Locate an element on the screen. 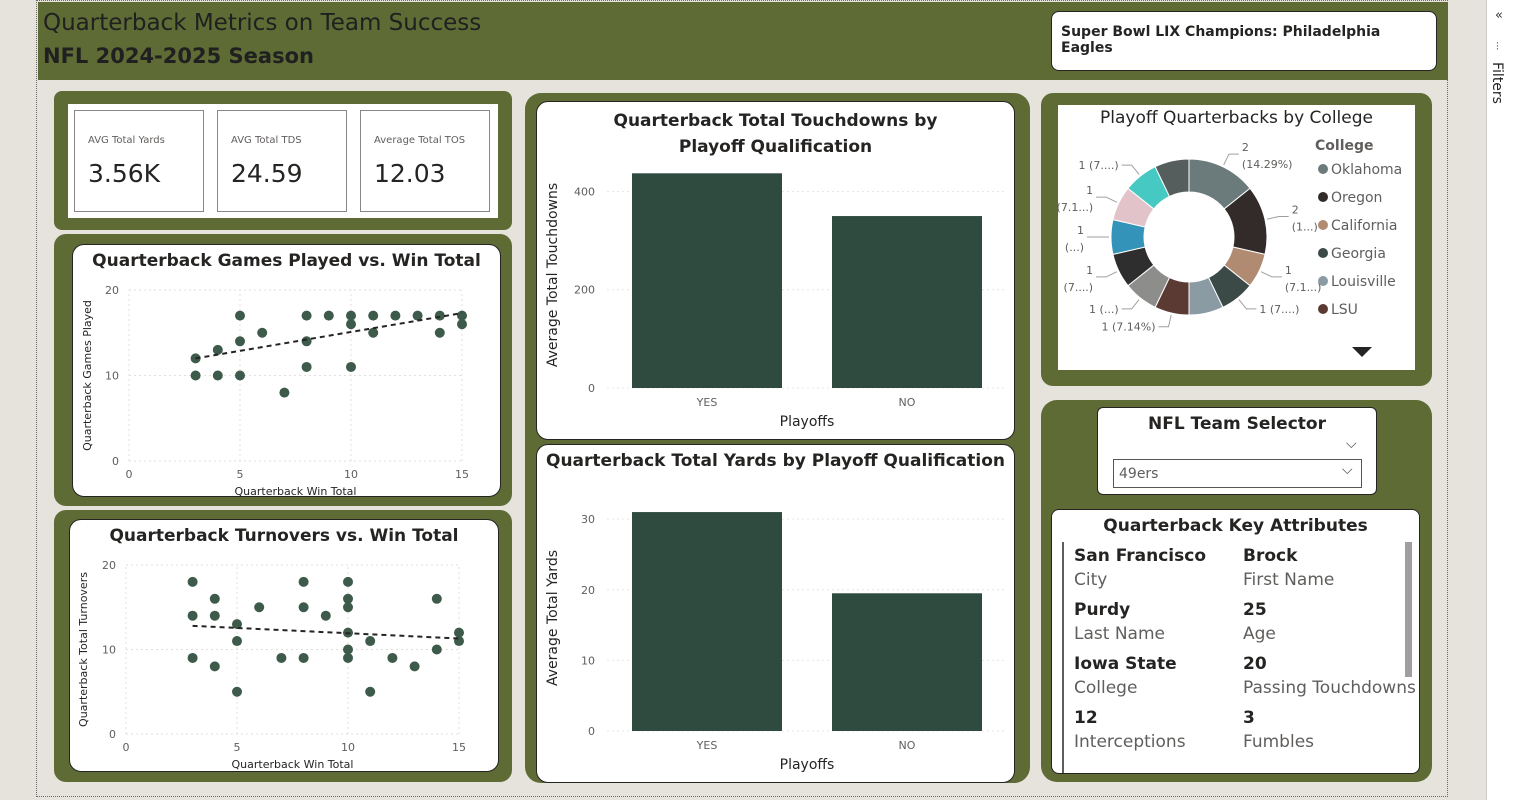 Image resolution: width=1514 pixels, height=800 pixels. kpi-card-avg-yards: AVG Total Yards 3.56K is located at coordinates (139, 161).